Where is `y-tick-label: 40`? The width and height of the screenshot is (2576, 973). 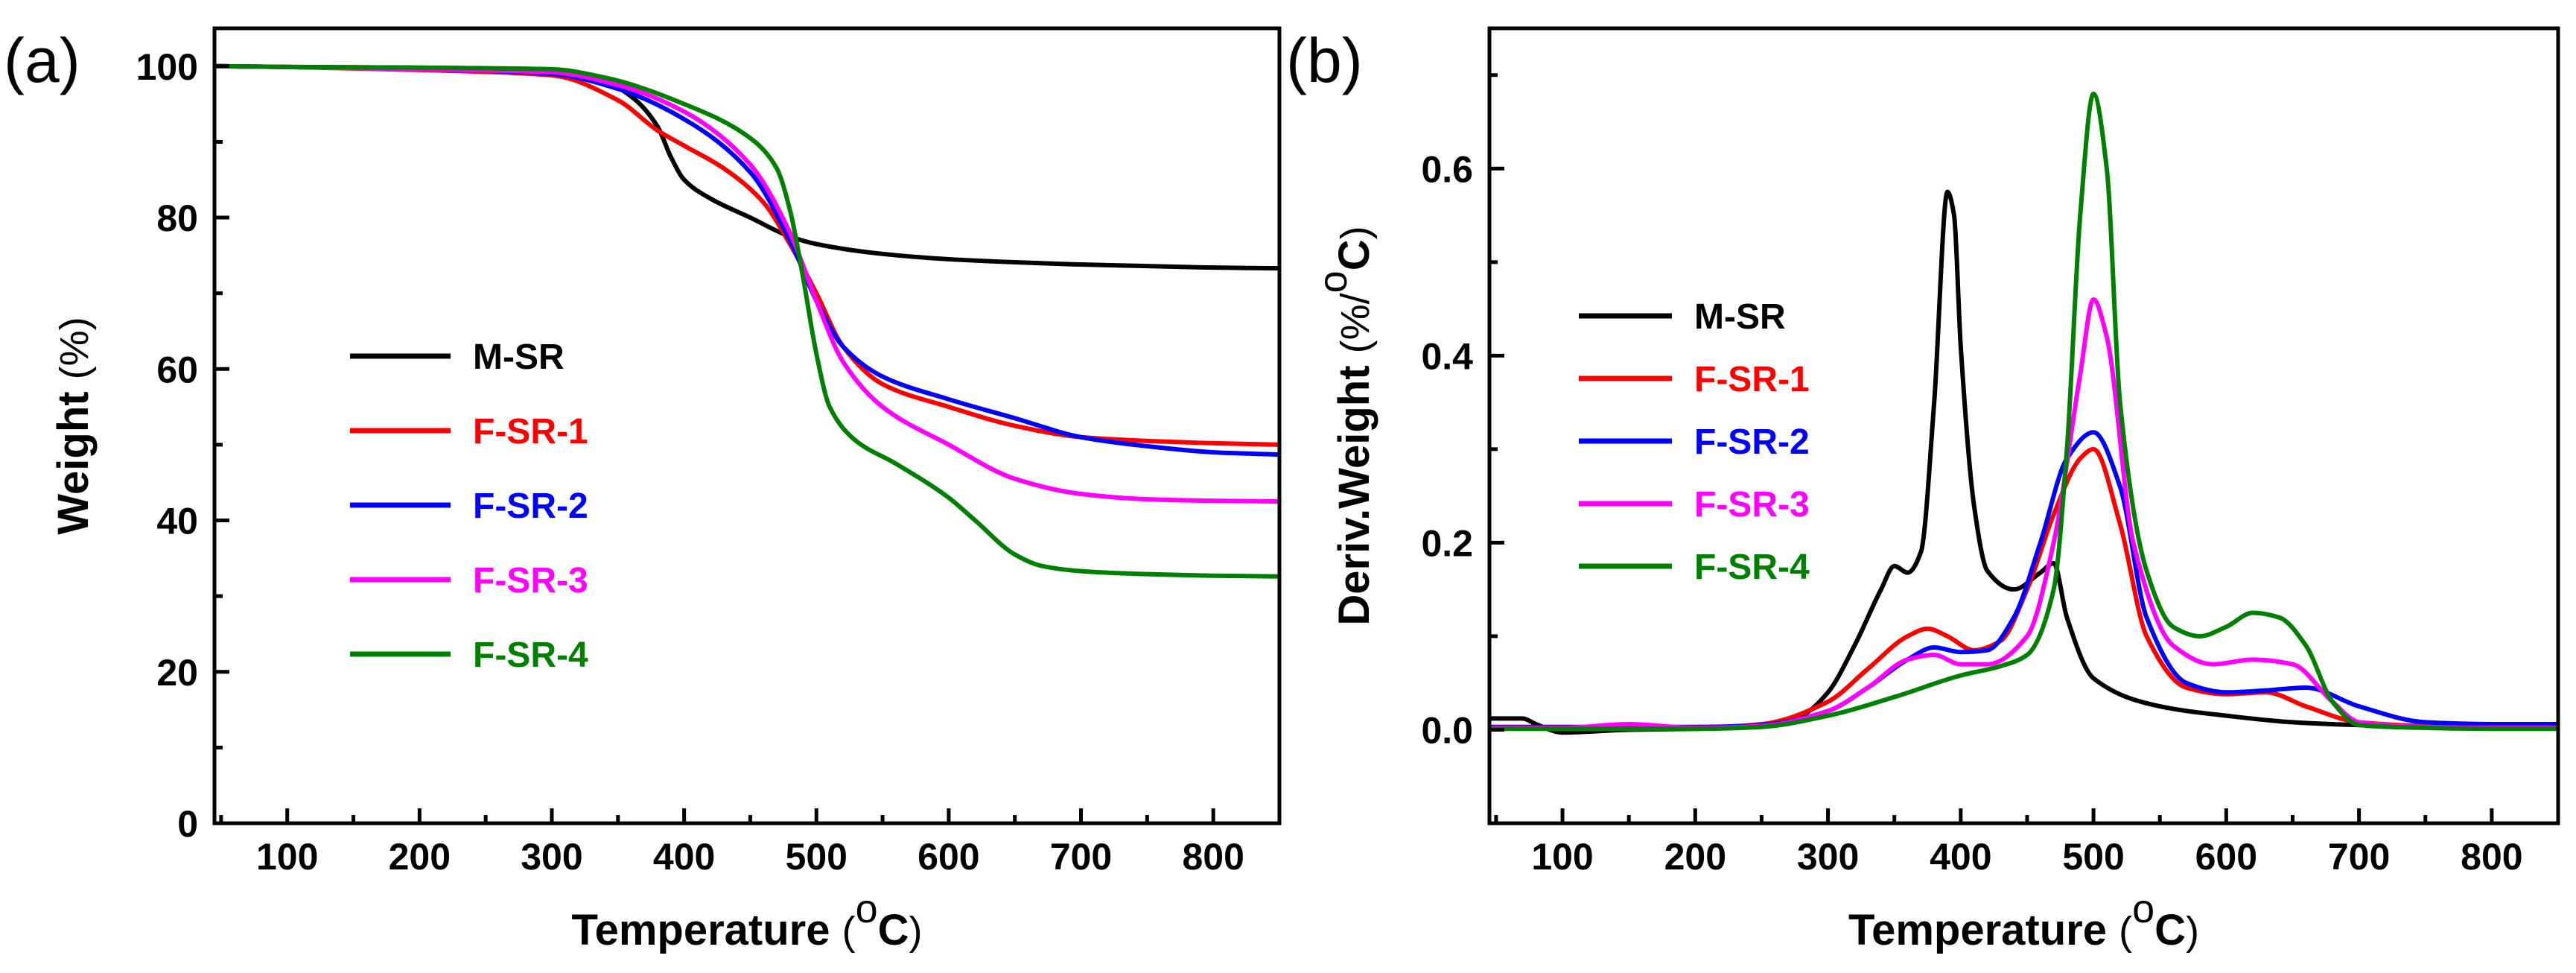 y-tick-label: 40 is located at coordinates (177, 521).